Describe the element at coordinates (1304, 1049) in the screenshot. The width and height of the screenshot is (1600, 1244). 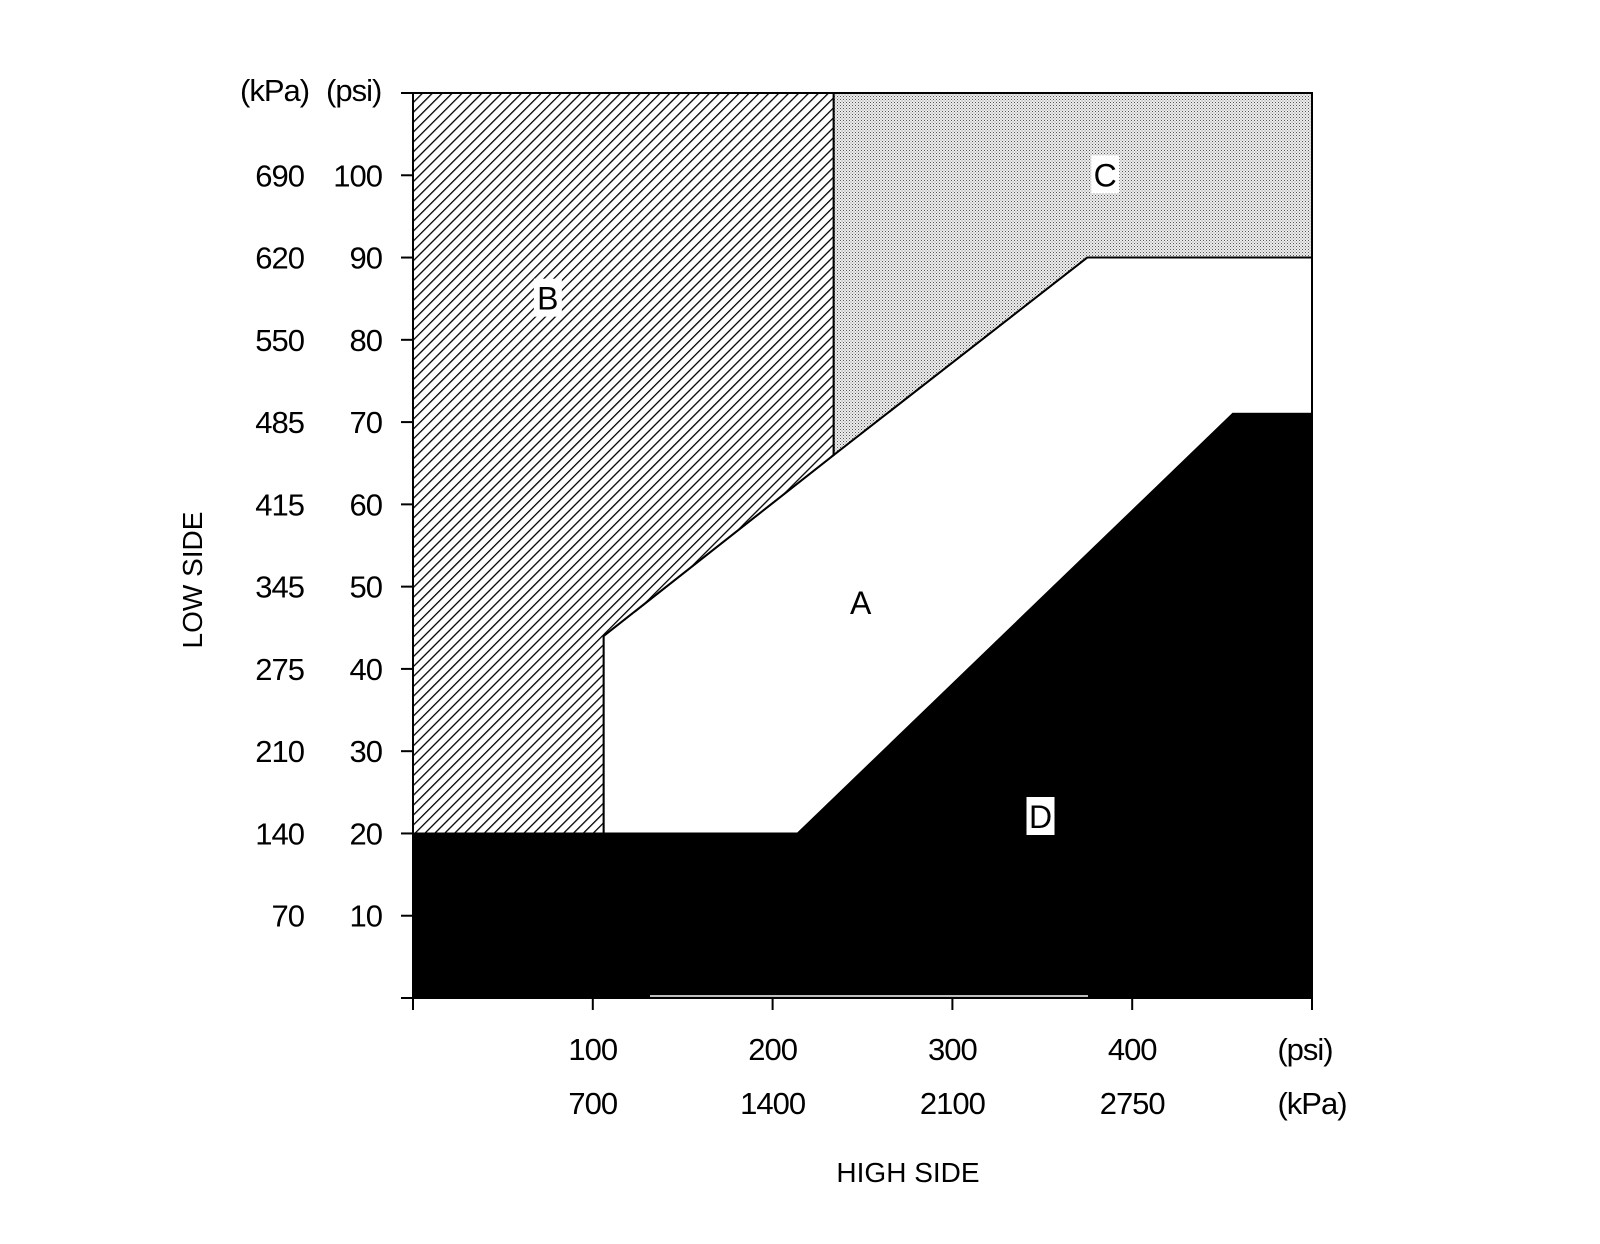
I see `x-unit-label-psi: (psi)` at that location.